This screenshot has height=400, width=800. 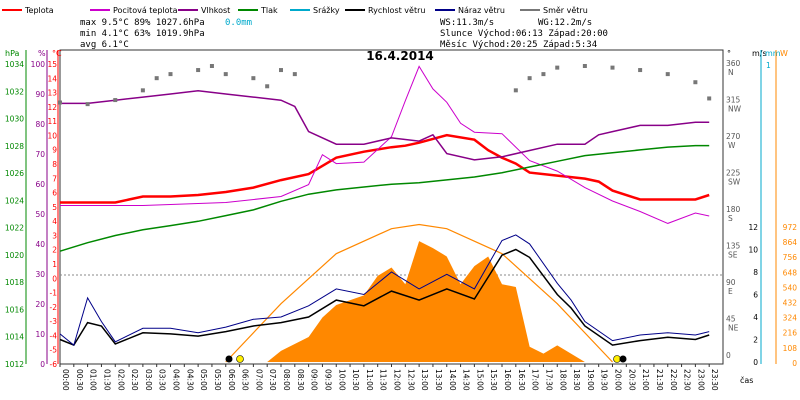 I want to click on stats-moon: Měsíc Východ:20:25 Západ:5:34, so click(x=518, y=45).